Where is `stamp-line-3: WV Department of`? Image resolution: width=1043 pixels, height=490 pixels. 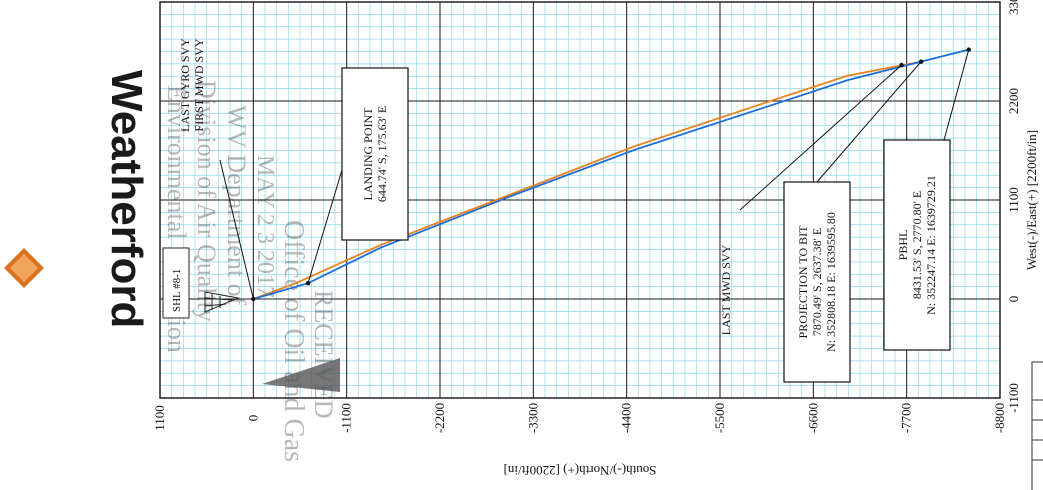
stamp-line-3: WV Department of is located at coordinates (236, 205).